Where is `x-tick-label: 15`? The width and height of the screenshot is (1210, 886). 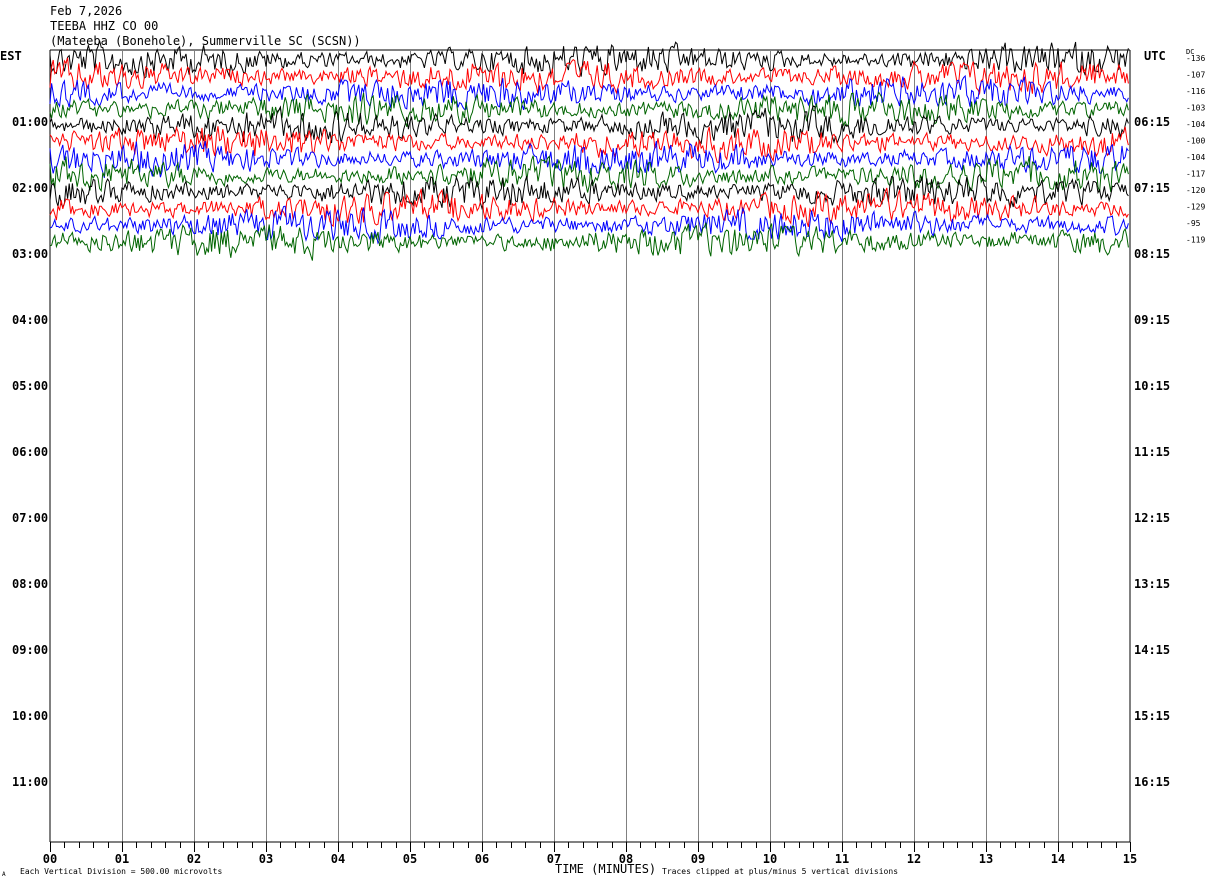 x-tick-label: 15 is located at coordinates (1130, 859).